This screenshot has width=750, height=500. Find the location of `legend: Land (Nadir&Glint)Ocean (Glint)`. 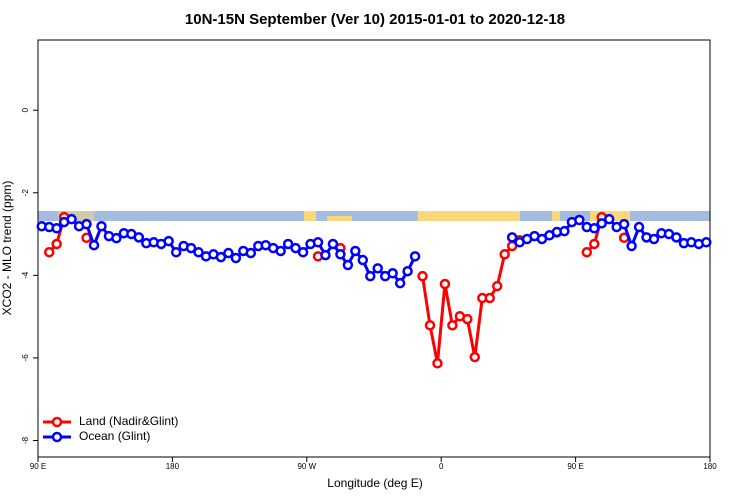

legend: Land (Nadir&Glint)Ocean (Glint) is located at coordinates (110, 428).